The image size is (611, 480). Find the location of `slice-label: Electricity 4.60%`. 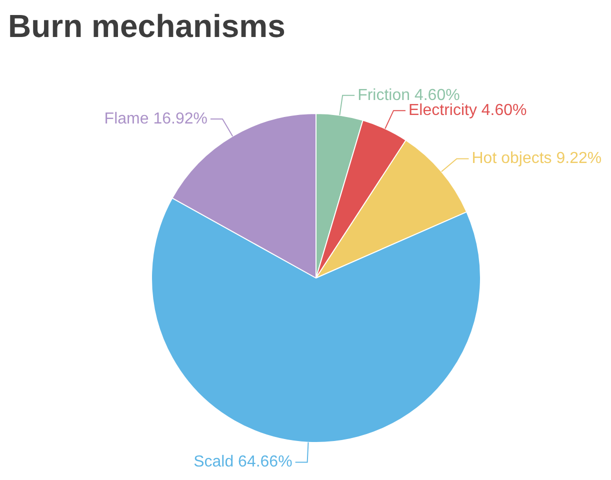

slice-label: Electricity 4.60% is located at coordinates (467, 110).